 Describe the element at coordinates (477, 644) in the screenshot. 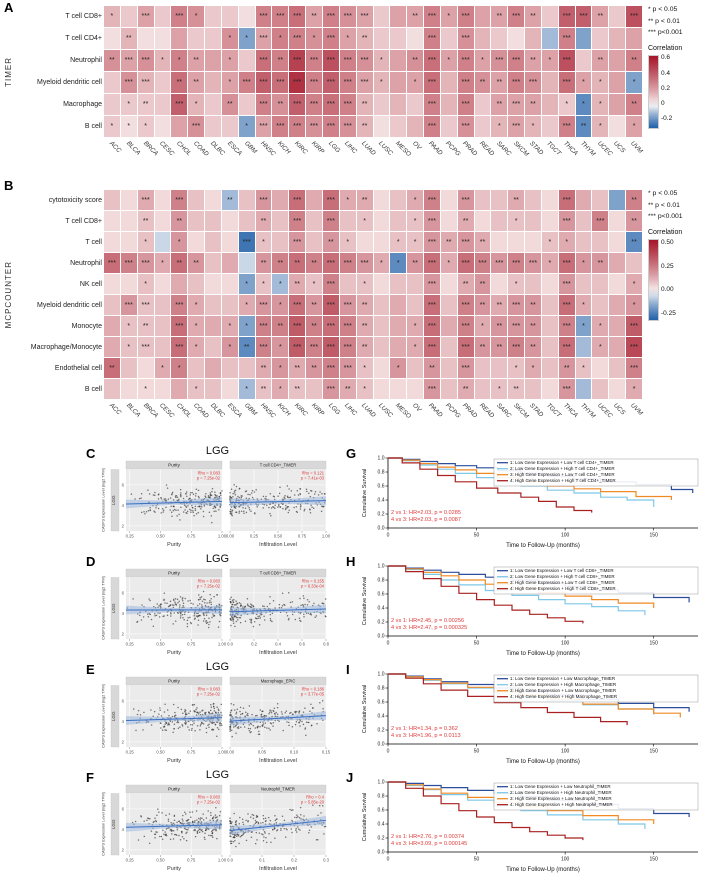

I see `x-tick-label: 50` at that location.